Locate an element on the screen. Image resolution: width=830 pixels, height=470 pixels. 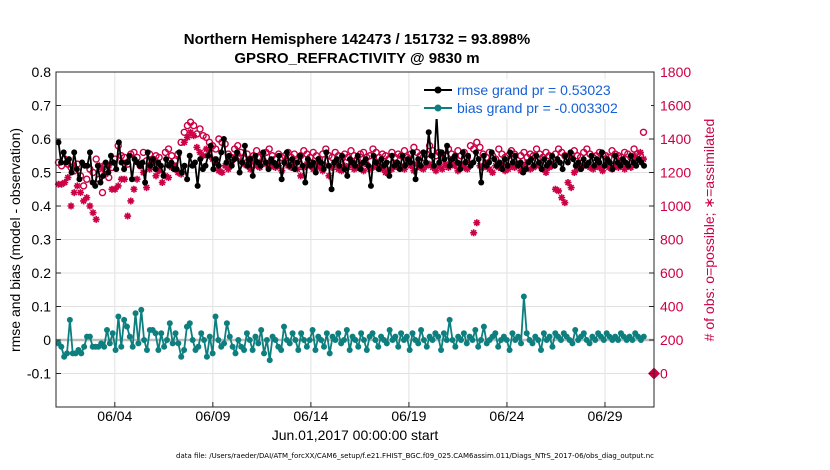
chart-subtitle: GPSRO_REFRACTIVITY @ 9830 m is located at coordinates (356, 58).